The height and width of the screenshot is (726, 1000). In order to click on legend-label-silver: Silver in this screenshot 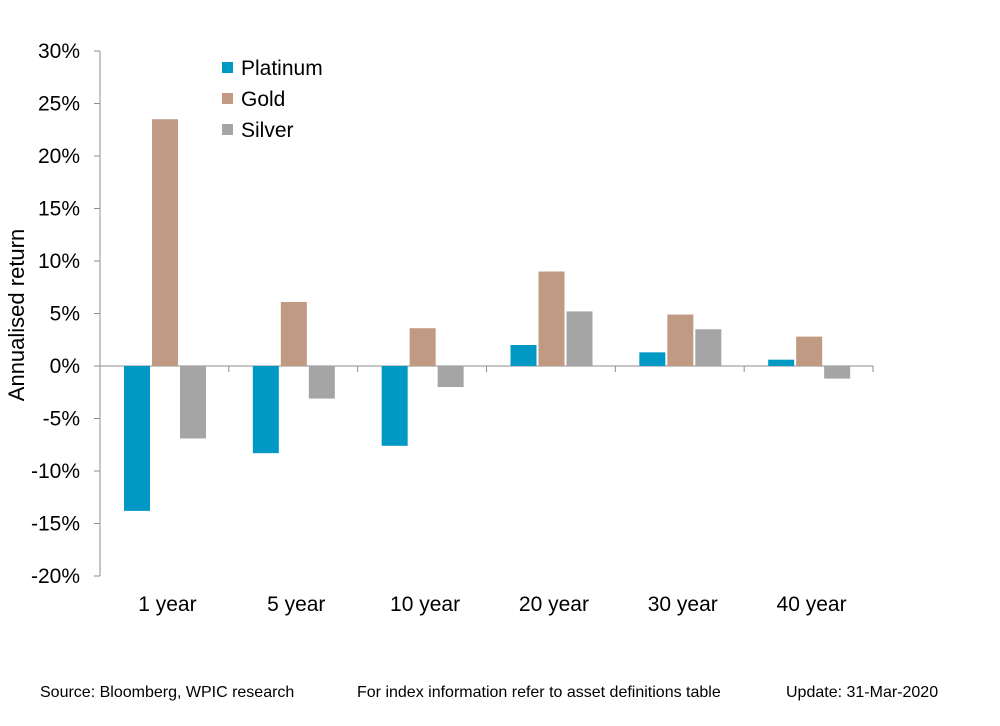, I will do `click(267, 130)`.